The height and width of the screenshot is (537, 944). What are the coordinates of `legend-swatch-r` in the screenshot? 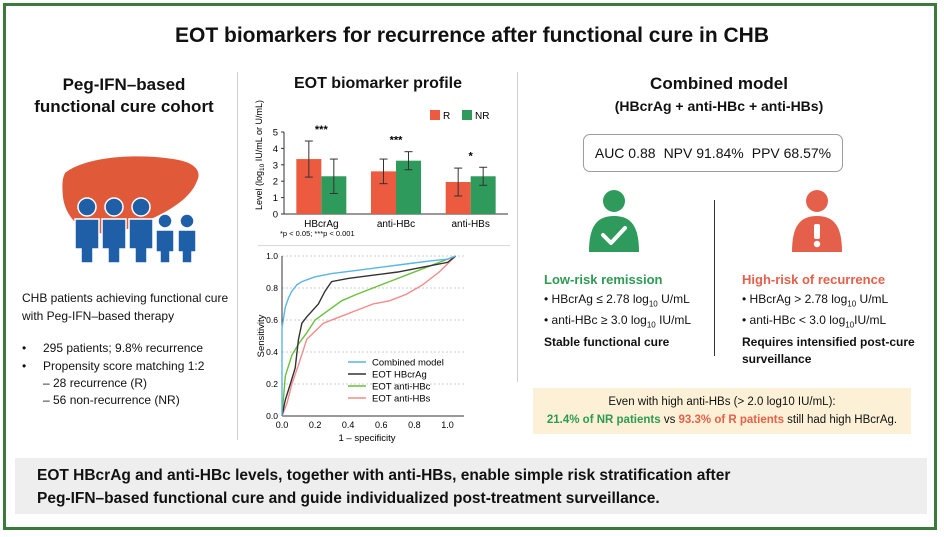 It's located at (435, 115).